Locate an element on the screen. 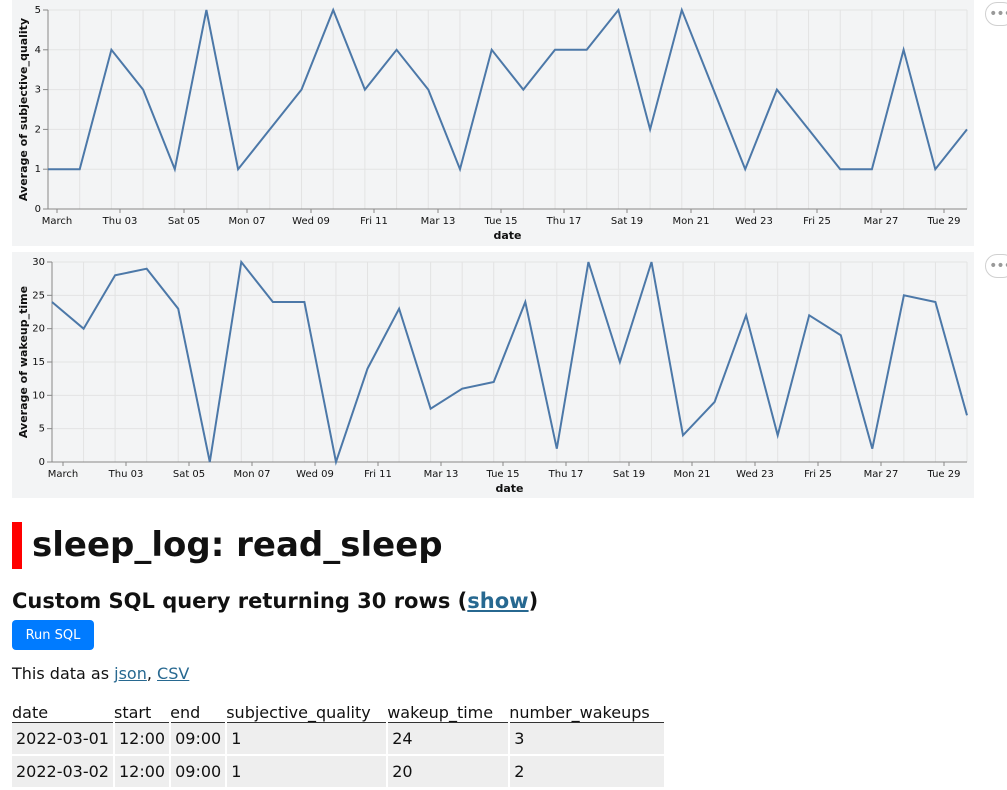 This screenshot has width=1007, height=790. cell-wakeup-time: 20 is located at coordinates (449, 772).